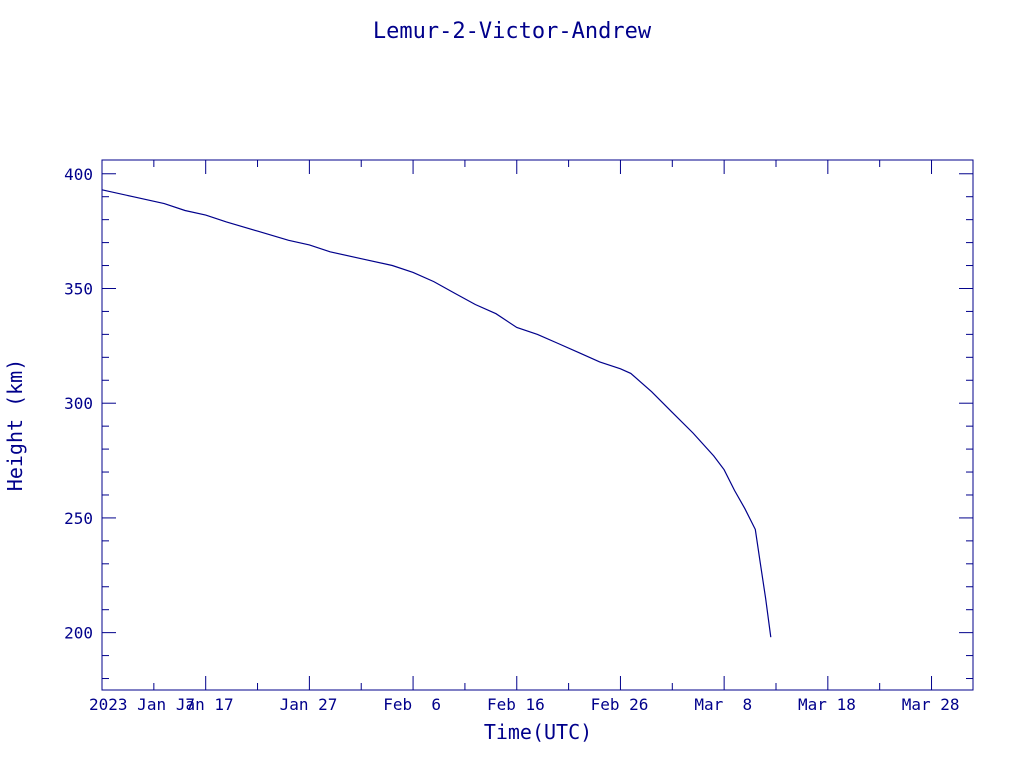 The height and width of the screenshot is (768, 1024). I want to click on x-tick-label: Jan 17, so click(205, 704).